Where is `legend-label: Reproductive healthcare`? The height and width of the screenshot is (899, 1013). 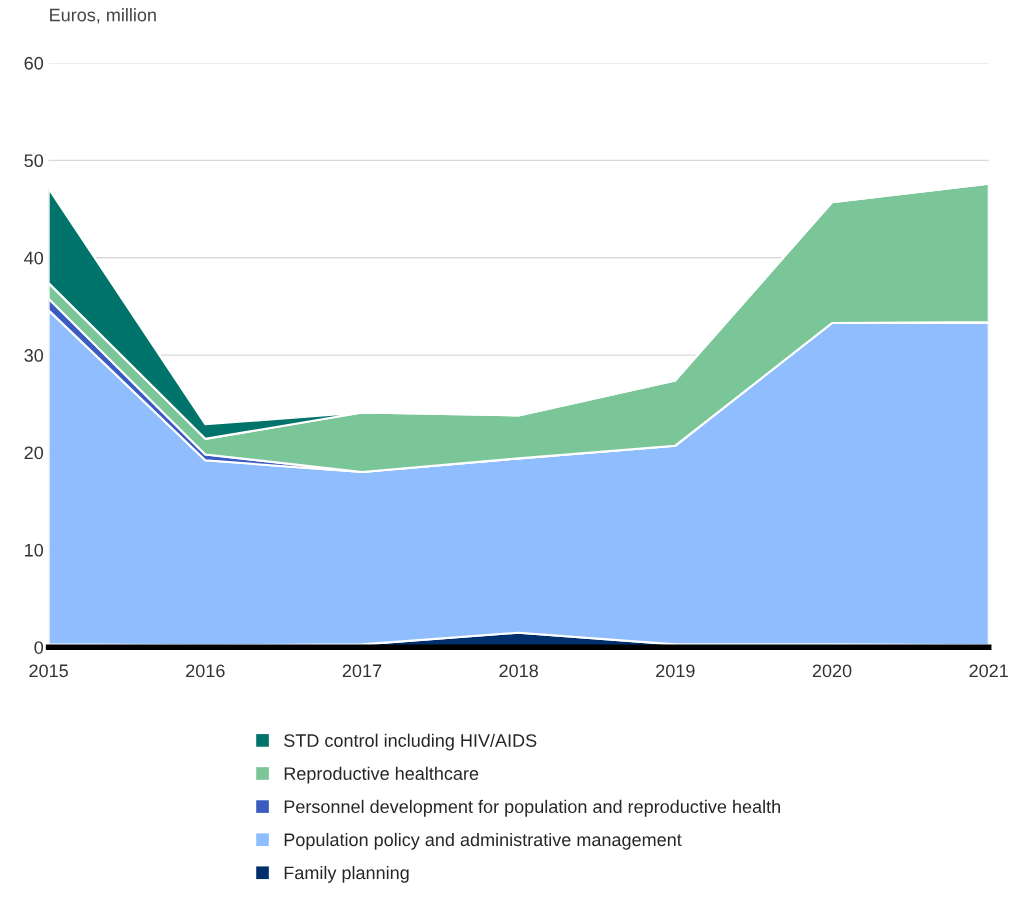
legend-label: Reproductive healthcare is located at coordinates (381, 775).